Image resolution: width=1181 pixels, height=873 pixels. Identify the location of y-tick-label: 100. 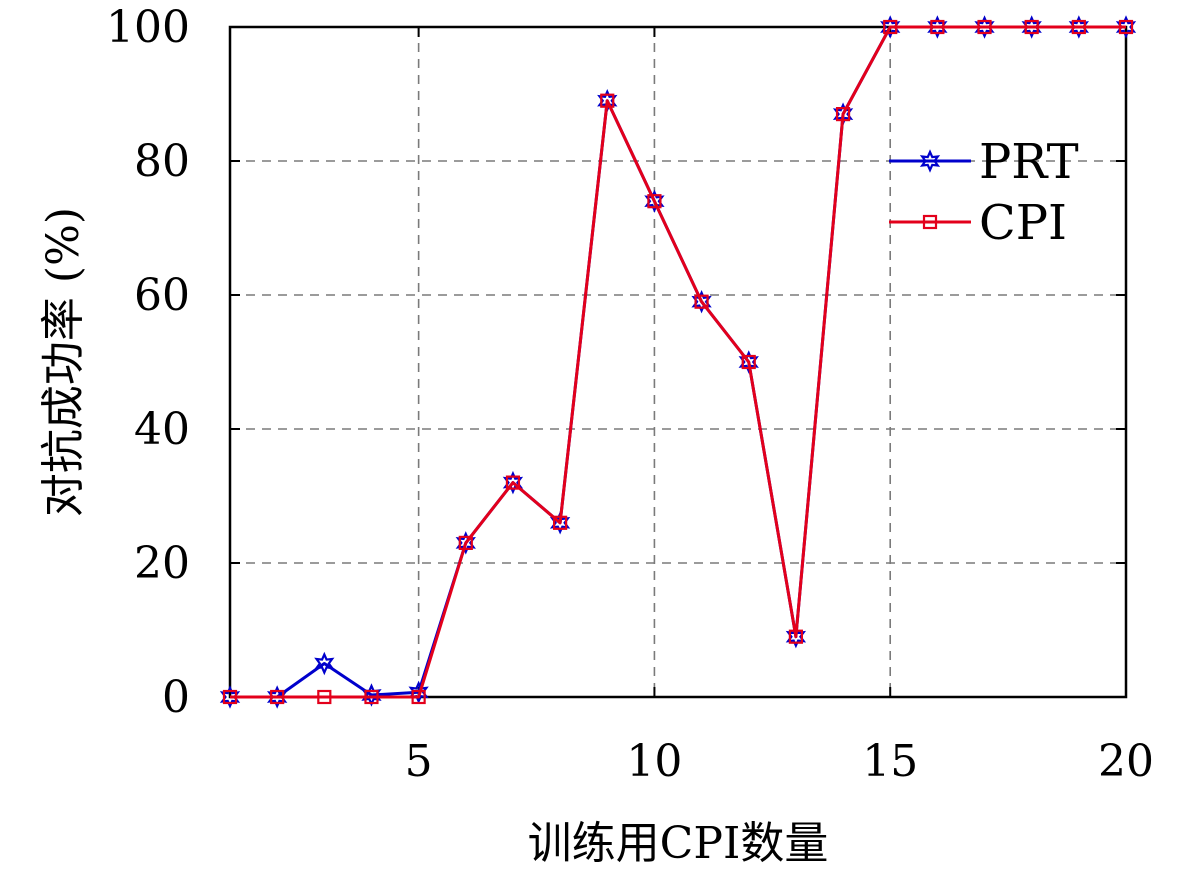
(148, 27).